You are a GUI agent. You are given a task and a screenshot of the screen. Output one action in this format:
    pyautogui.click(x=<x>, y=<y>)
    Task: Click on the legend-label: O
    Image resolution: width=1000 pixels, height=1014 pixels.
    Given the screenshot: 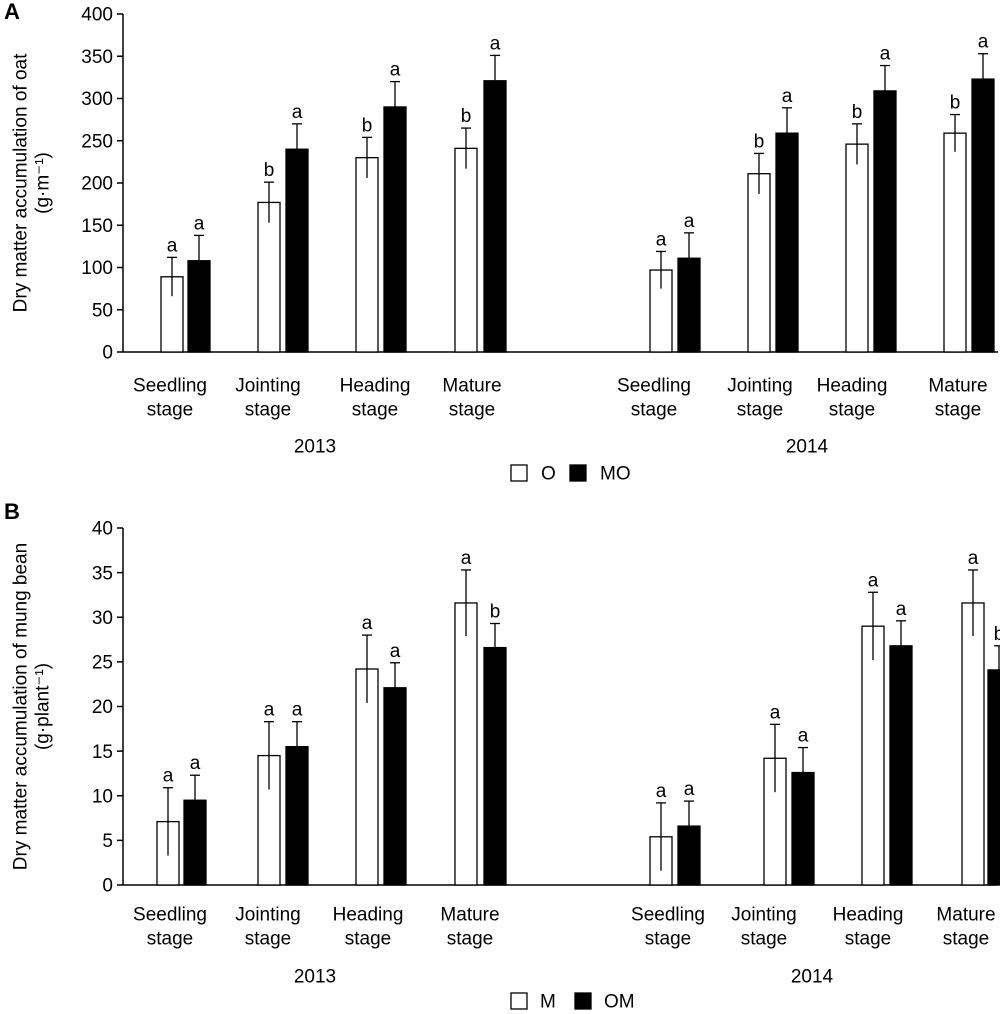 What is the action you would take?
    pyautogui.click(x=548, y=474)
    